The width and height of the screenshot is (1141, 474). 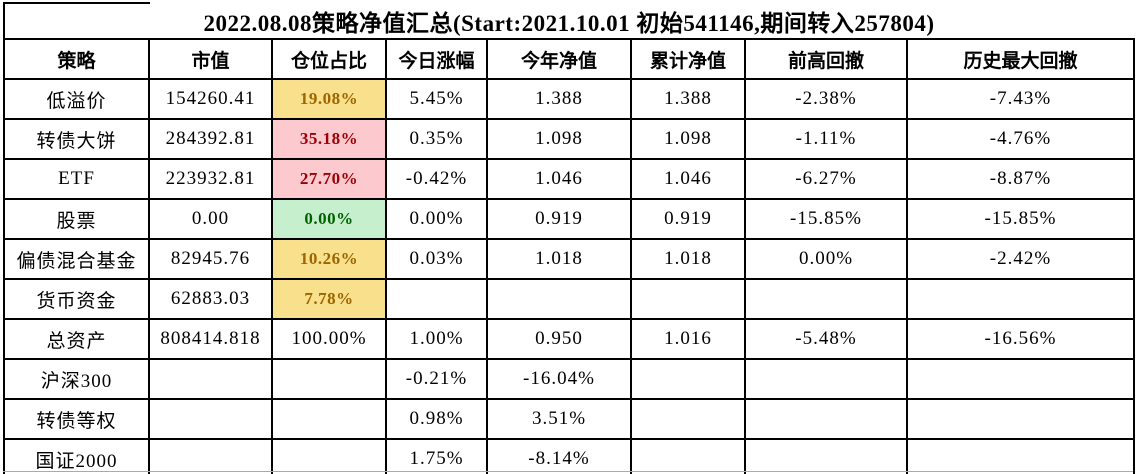 What do you see at coordinates (330, 340) in the screenshot?
I see `position-pct-cell: 100.00%` at bounding box center [330, 340].